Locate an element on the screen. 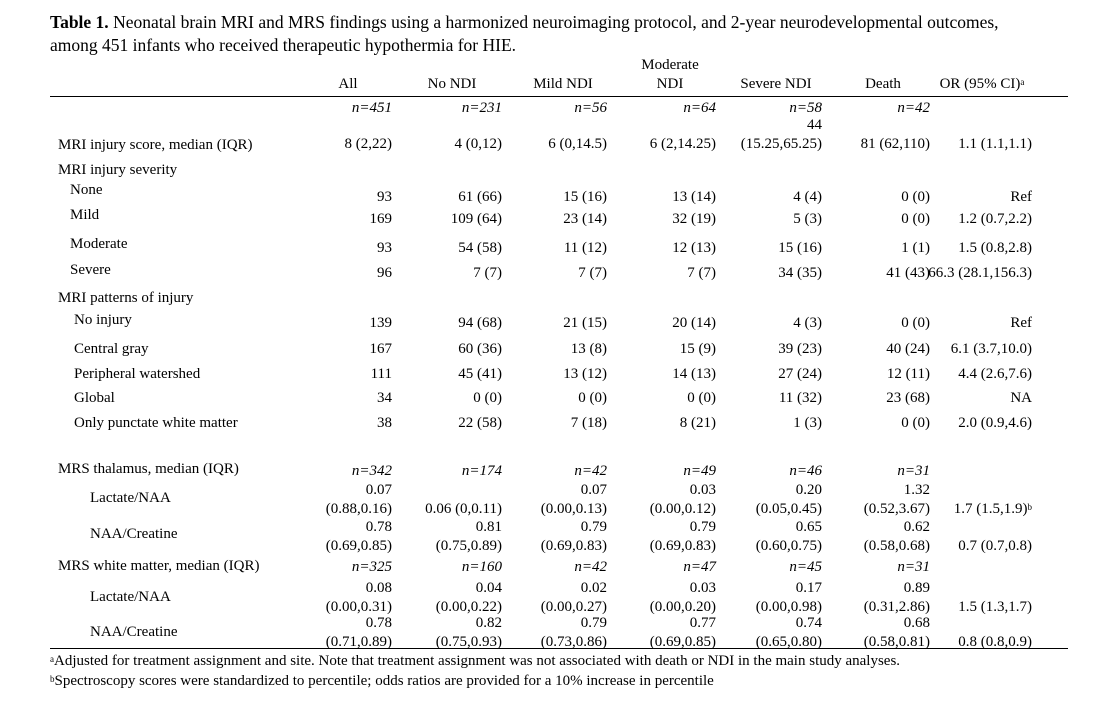 The width and height of the screenshot is (1093, 709). cell-text: 4.4 (2.6,7.6) is located at coordinates (995, 374).